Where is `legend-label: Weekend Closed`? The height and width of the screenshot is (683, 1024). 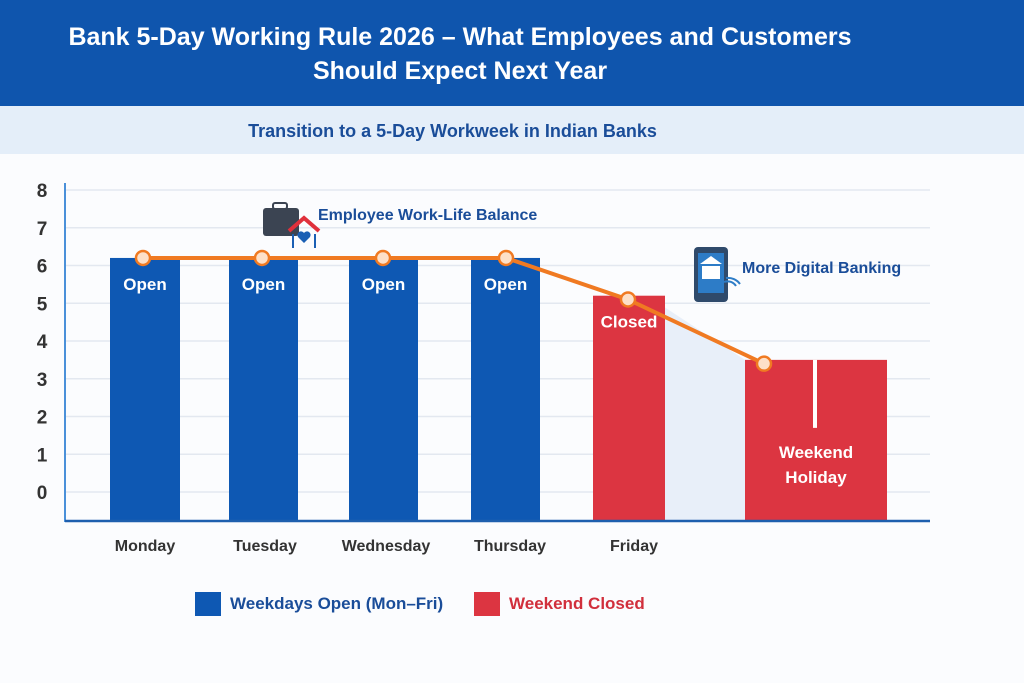 legend-label: Weekend Closed is located at coordinates (577, 603).